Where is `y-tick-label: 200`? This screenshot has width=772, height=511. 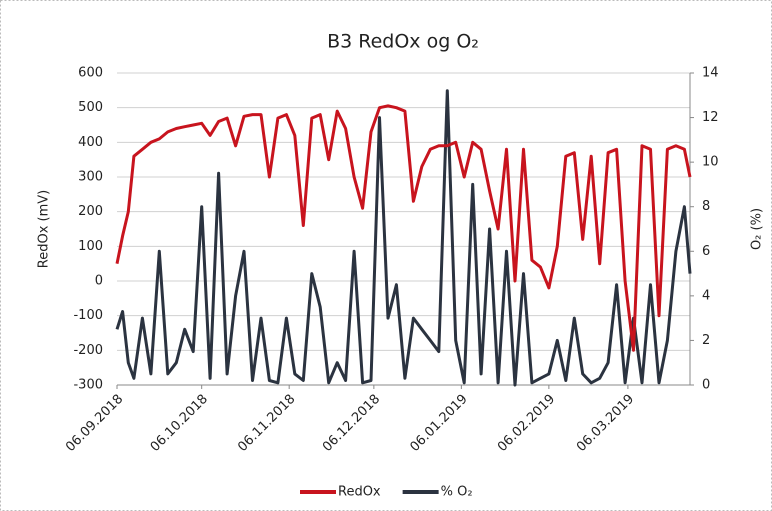 y-tick-label: 200 is located at coordinates (90, 211).